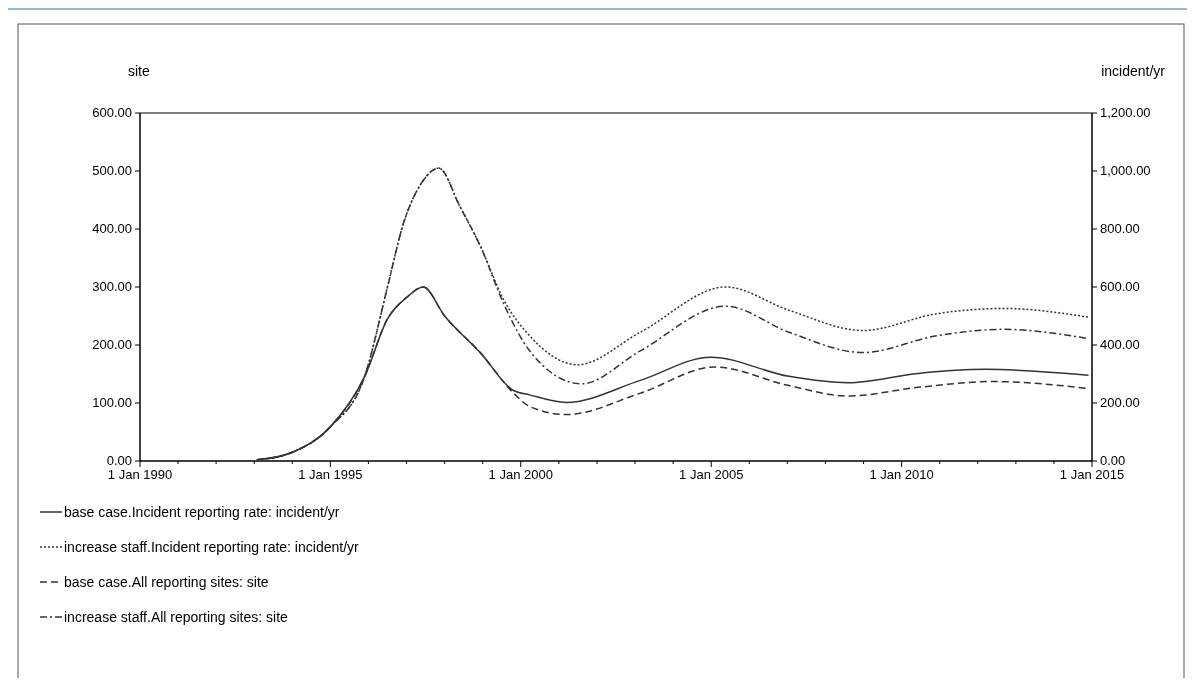  I want to click on y2-tick-label: 200.00, so click(1120, 402).